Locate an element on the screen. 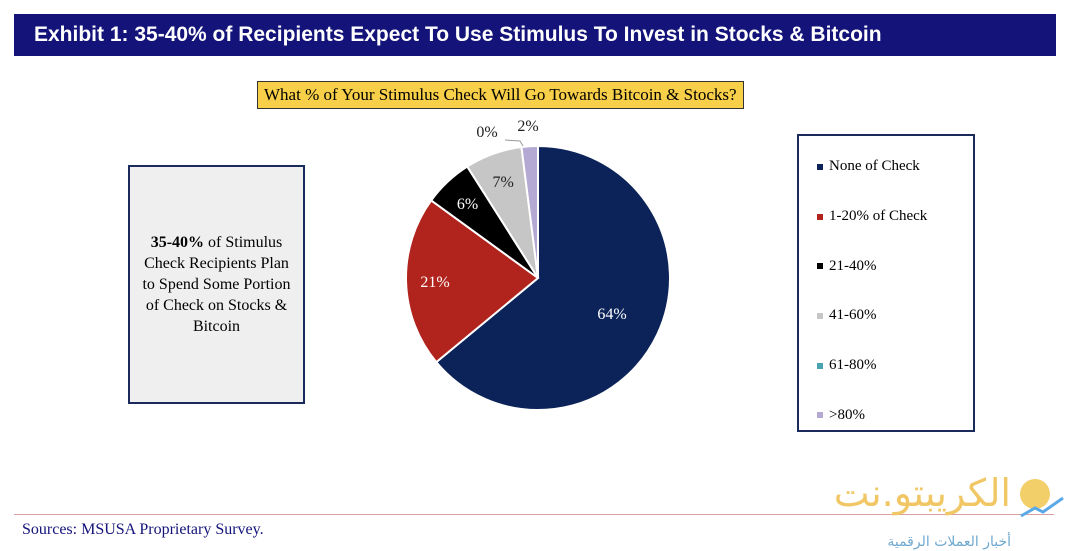  trend-arrow-icon is located at coordinates (1042, 507).